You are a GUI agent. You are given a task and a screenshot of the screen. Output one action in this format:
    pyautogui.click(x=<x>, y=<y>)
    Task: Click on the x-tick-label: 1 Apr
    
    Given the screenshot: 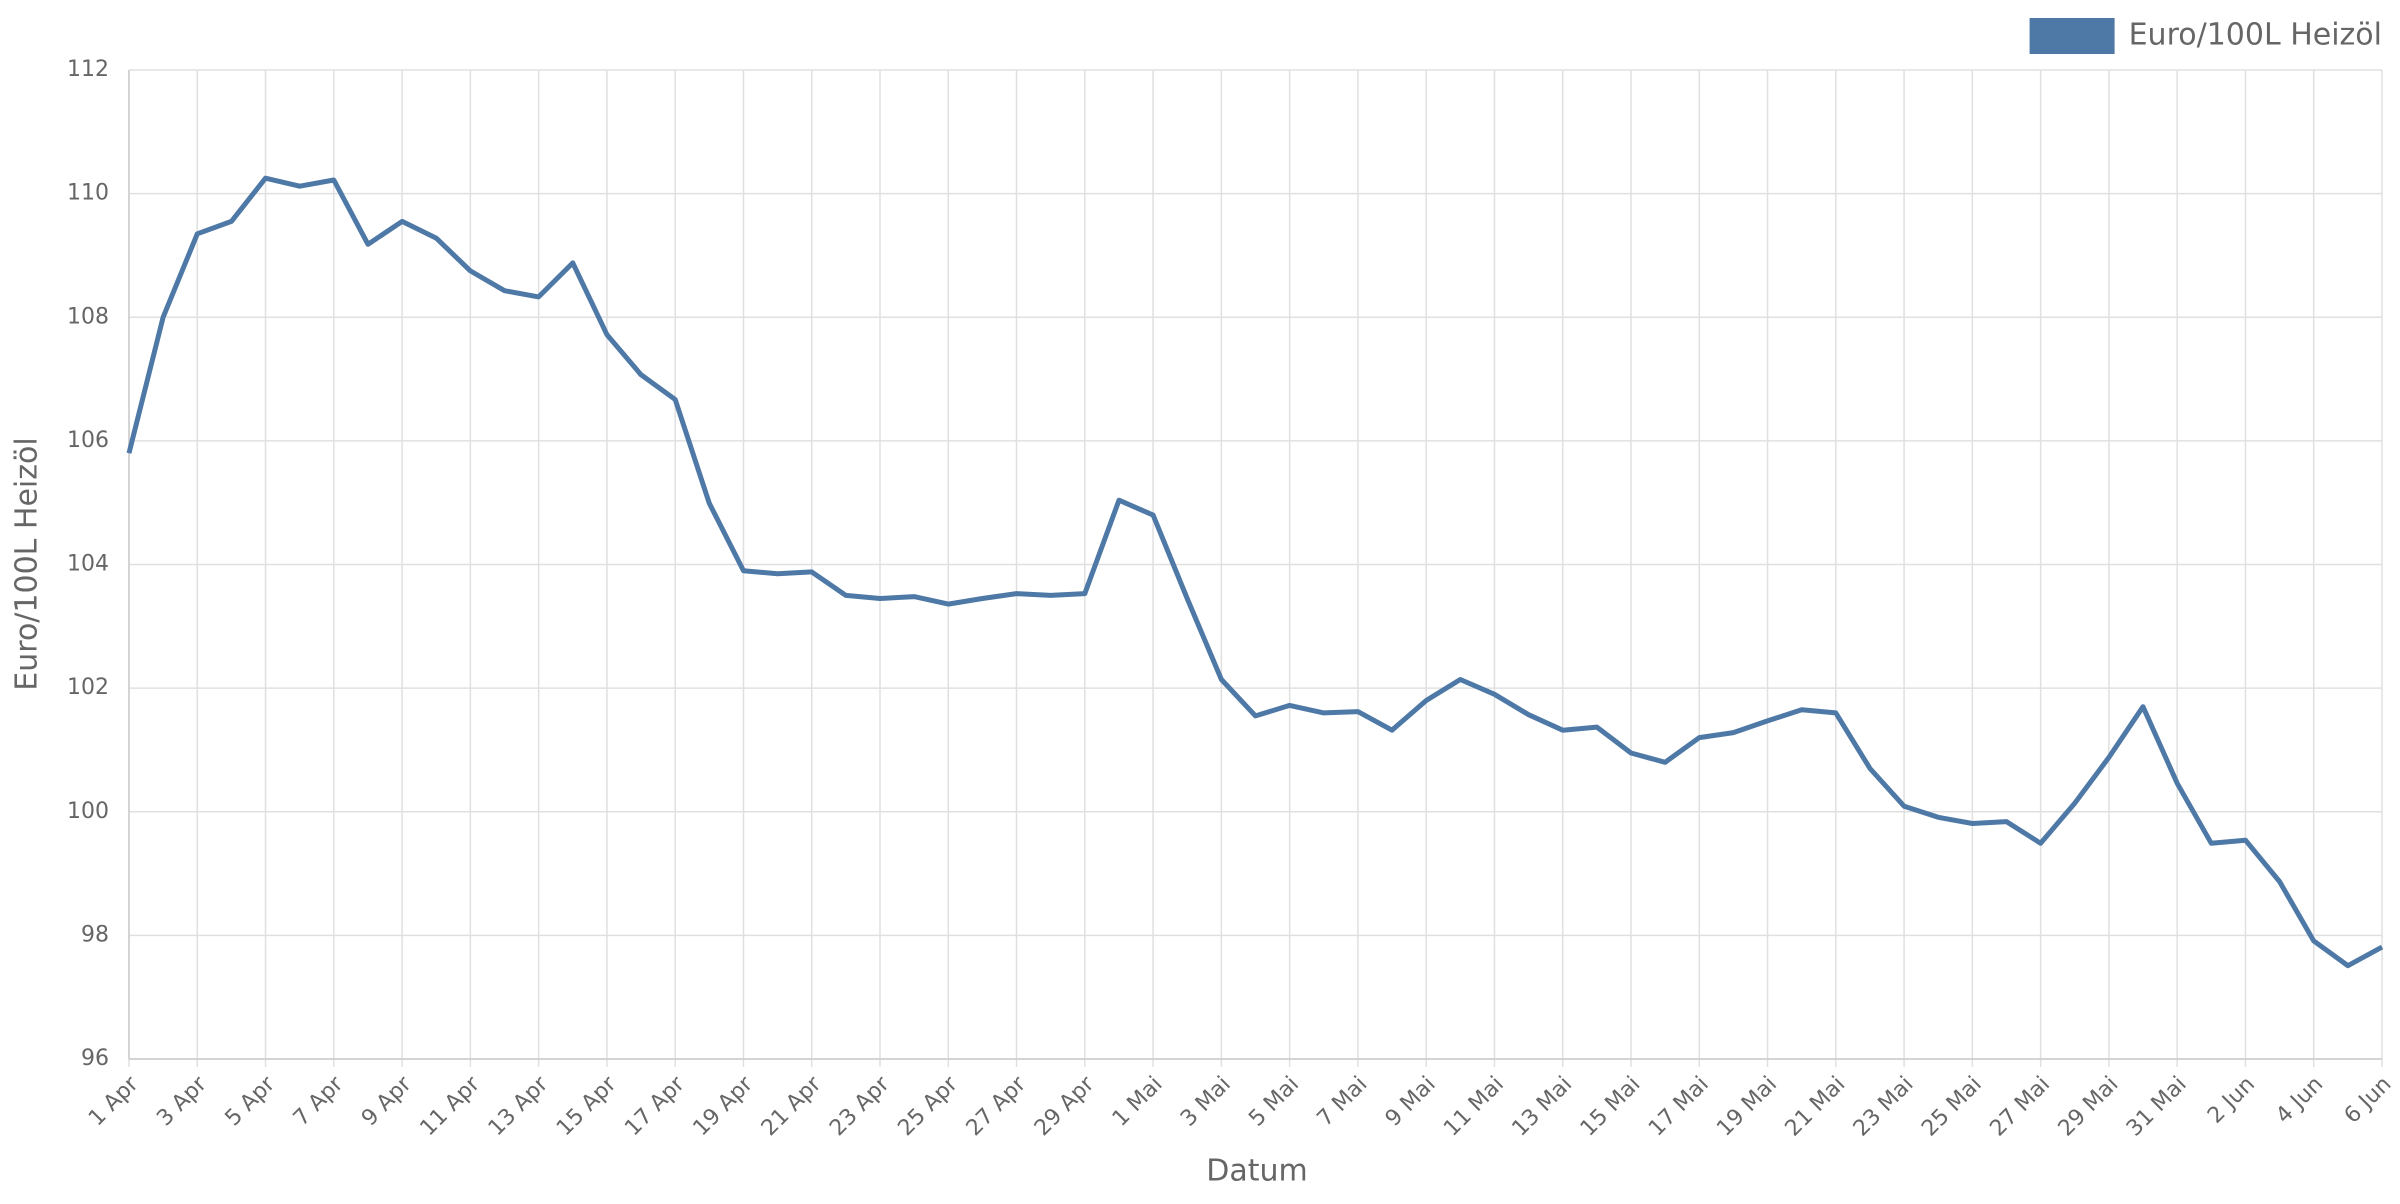 What is the action you would take?
    pyautogui.click(x=114, y=1101)
    